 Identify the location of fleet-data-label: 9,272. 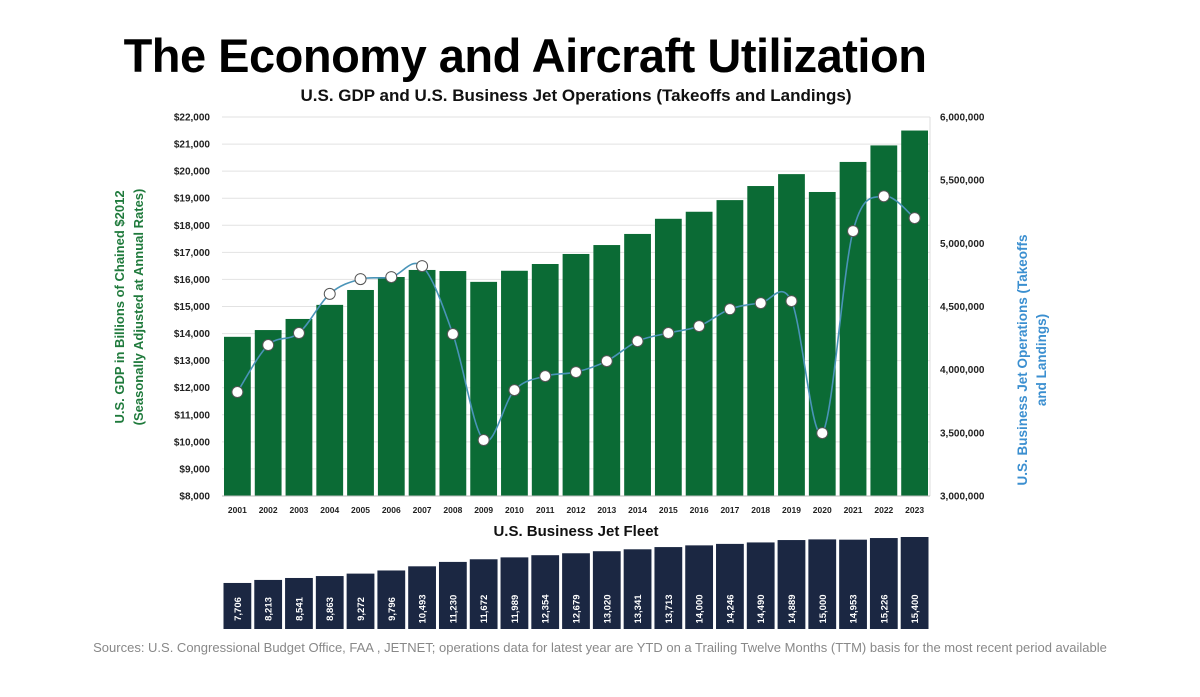
(361, 609).